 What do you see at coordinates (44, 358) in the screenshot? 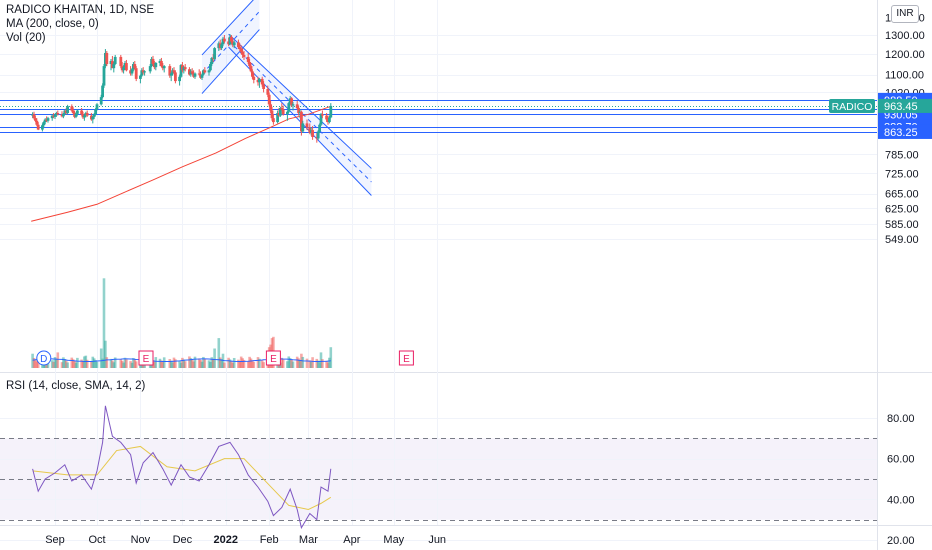
I see `dividend-event-marker: D` at bounding box center [44, 358].